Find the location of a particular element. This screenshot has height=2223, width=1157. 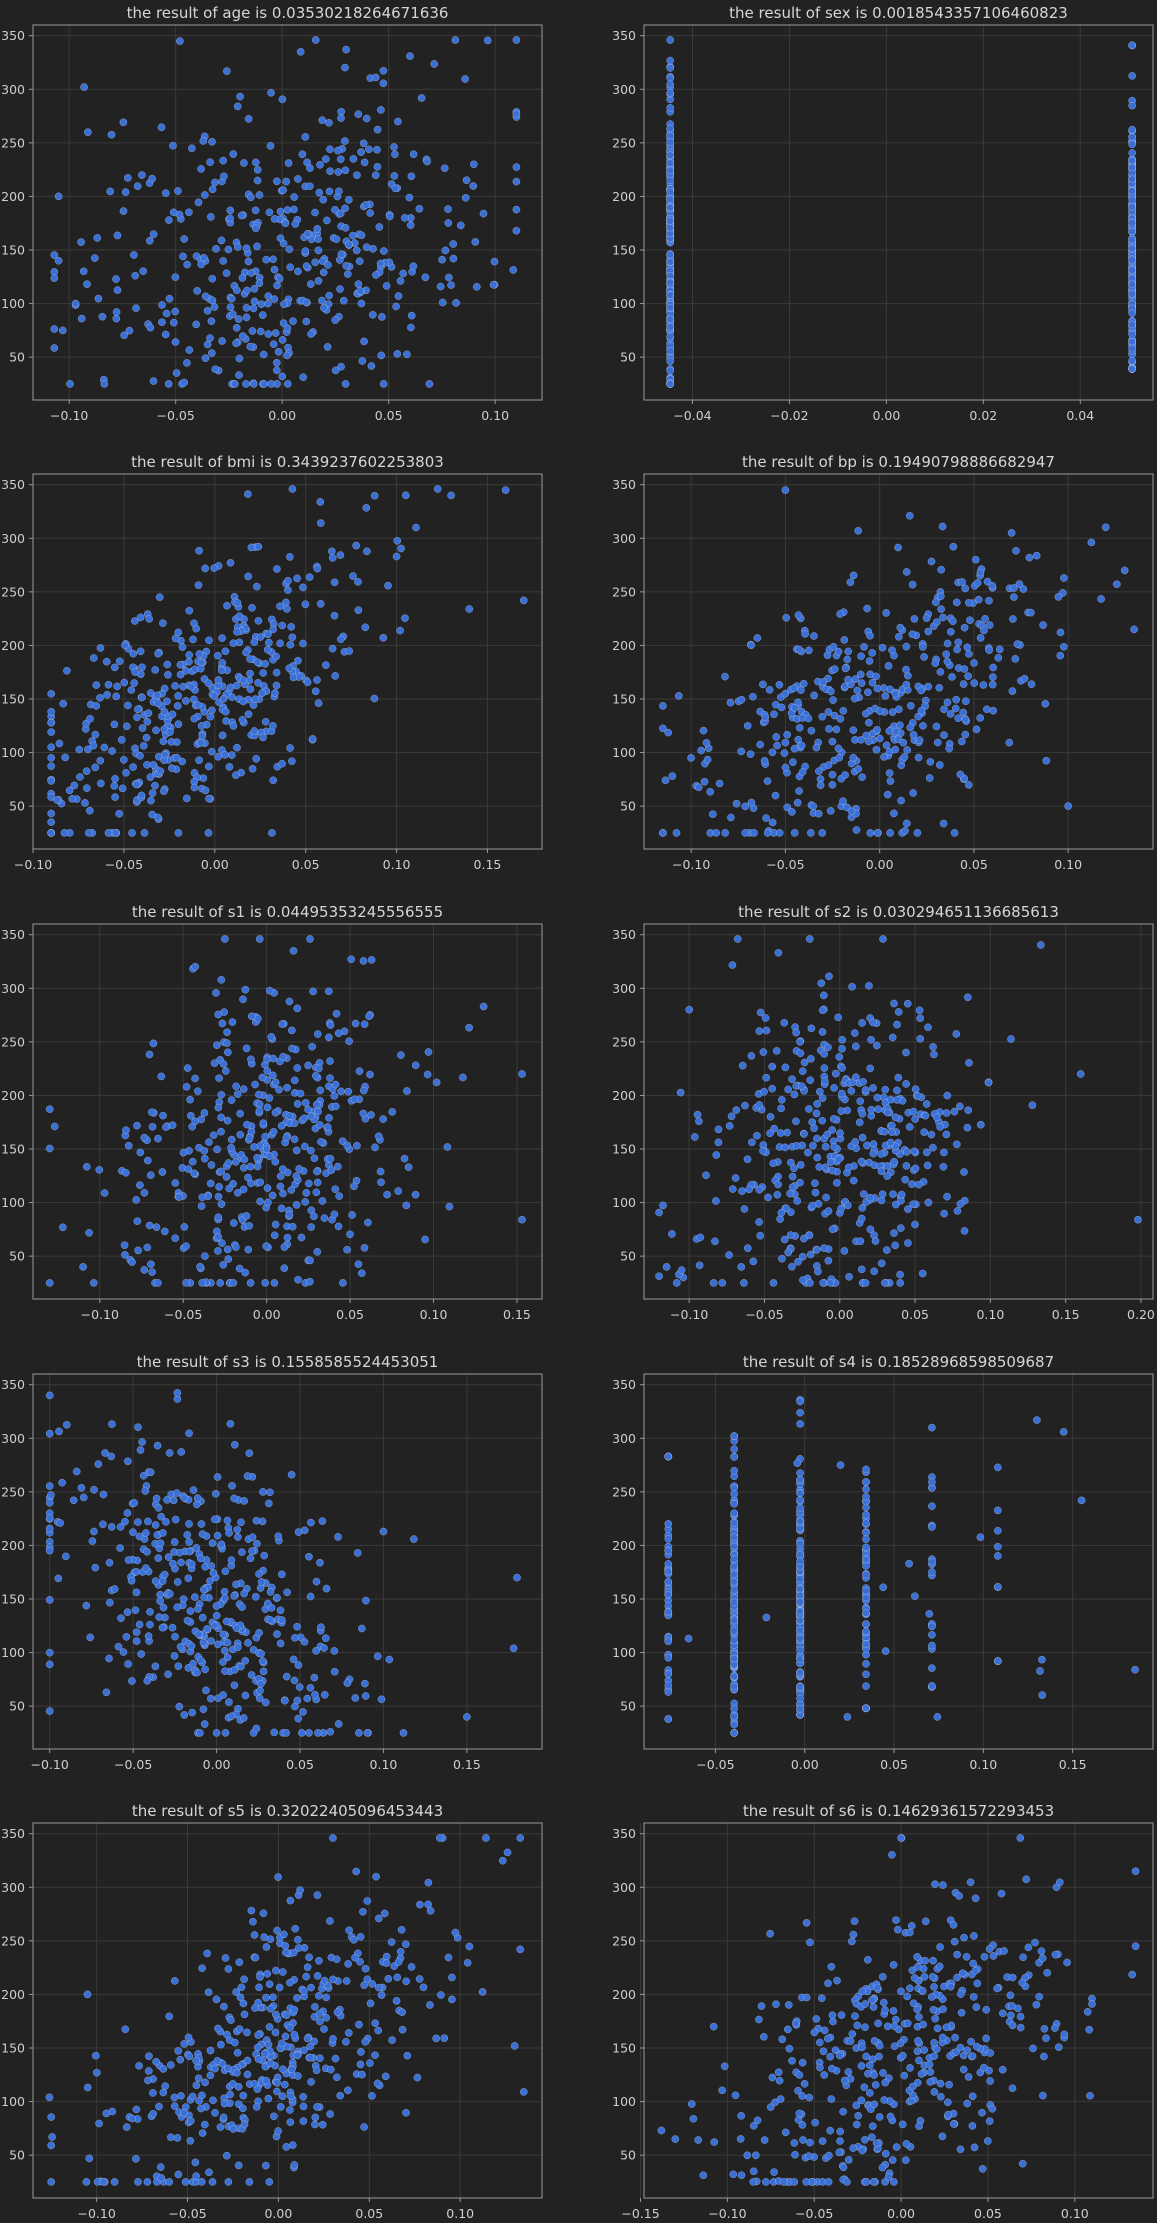

plot-frame-overlay is located at coordinates (898, 2010).